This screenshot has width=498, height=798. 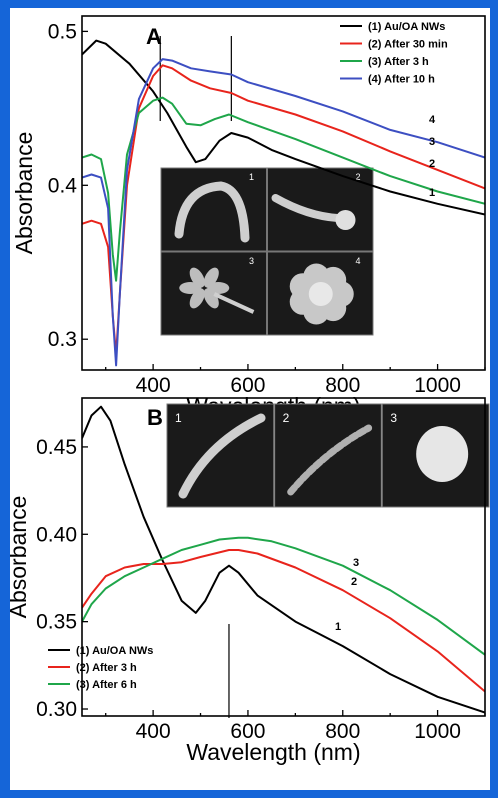 I want to click on sem-inset-group: 1 2 3, so click(x=328, y=455).